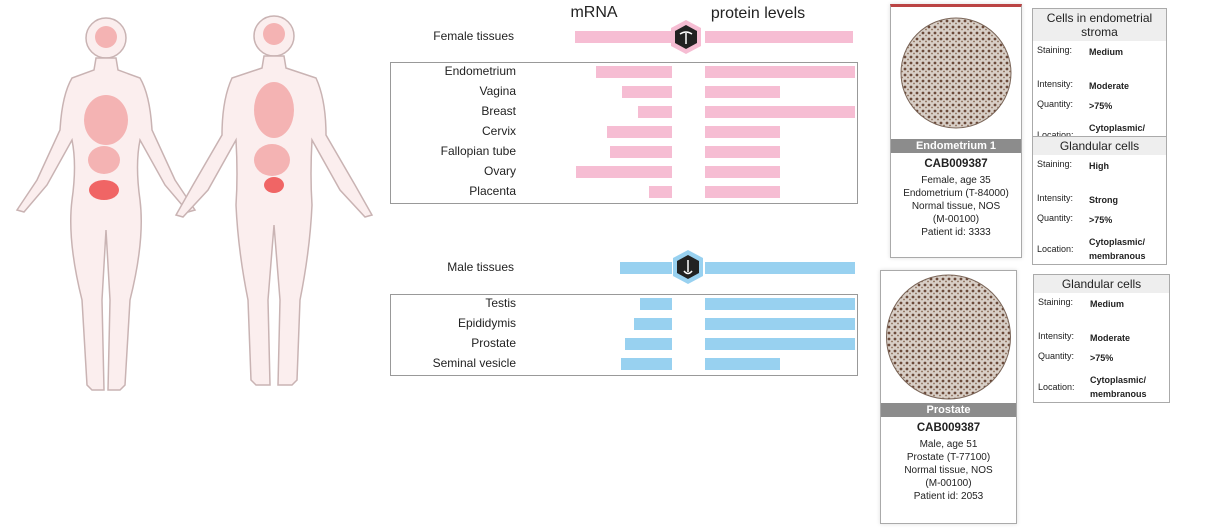  I want to click on field-value: Strong, so click(1103, 200).